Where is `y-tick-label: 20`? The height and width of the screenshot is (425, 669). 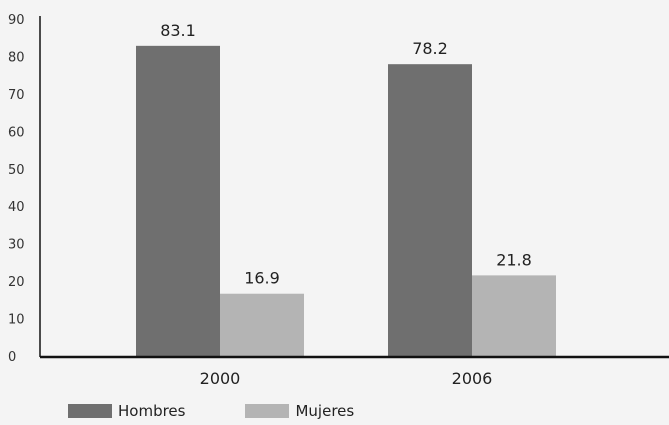 y-tick-label: 20 is located at coordinates (16, 282).